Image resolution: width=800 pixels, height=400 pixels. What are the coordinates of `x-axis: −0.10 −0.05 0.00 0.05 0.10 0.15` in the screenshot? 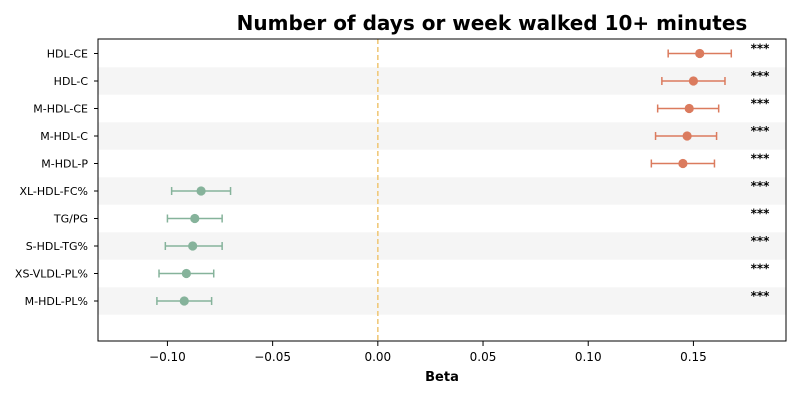 It's located at (428, 352).